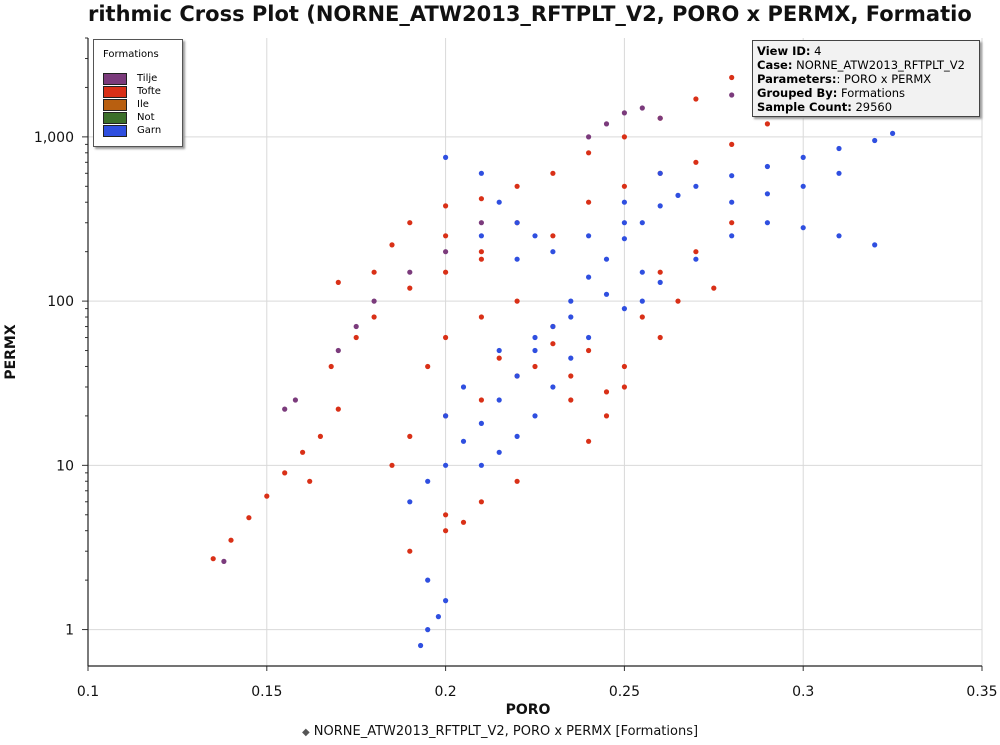  I want to click on legend-swatch-garn, so click(115, 131).